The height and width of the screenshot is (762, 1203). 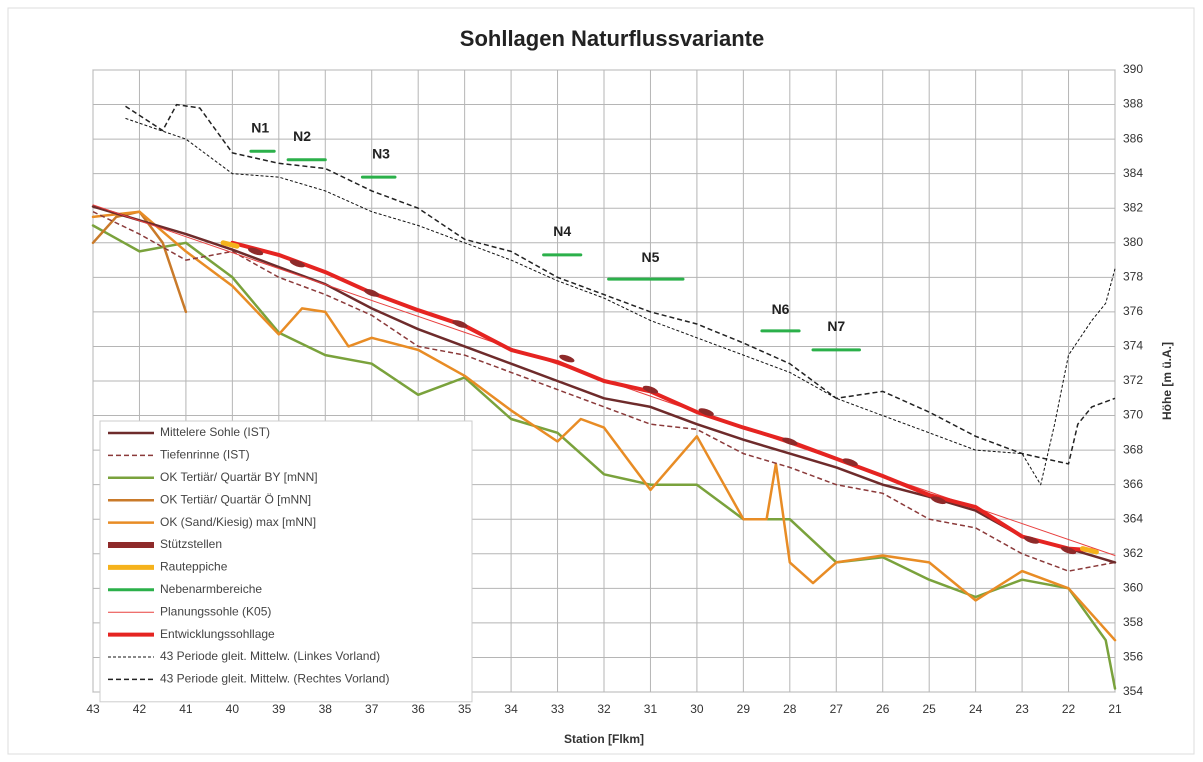 What do you see at coordinates (836, 326) in the screenshot?
I see `annotation: N7` at bounding box center [836, 326].